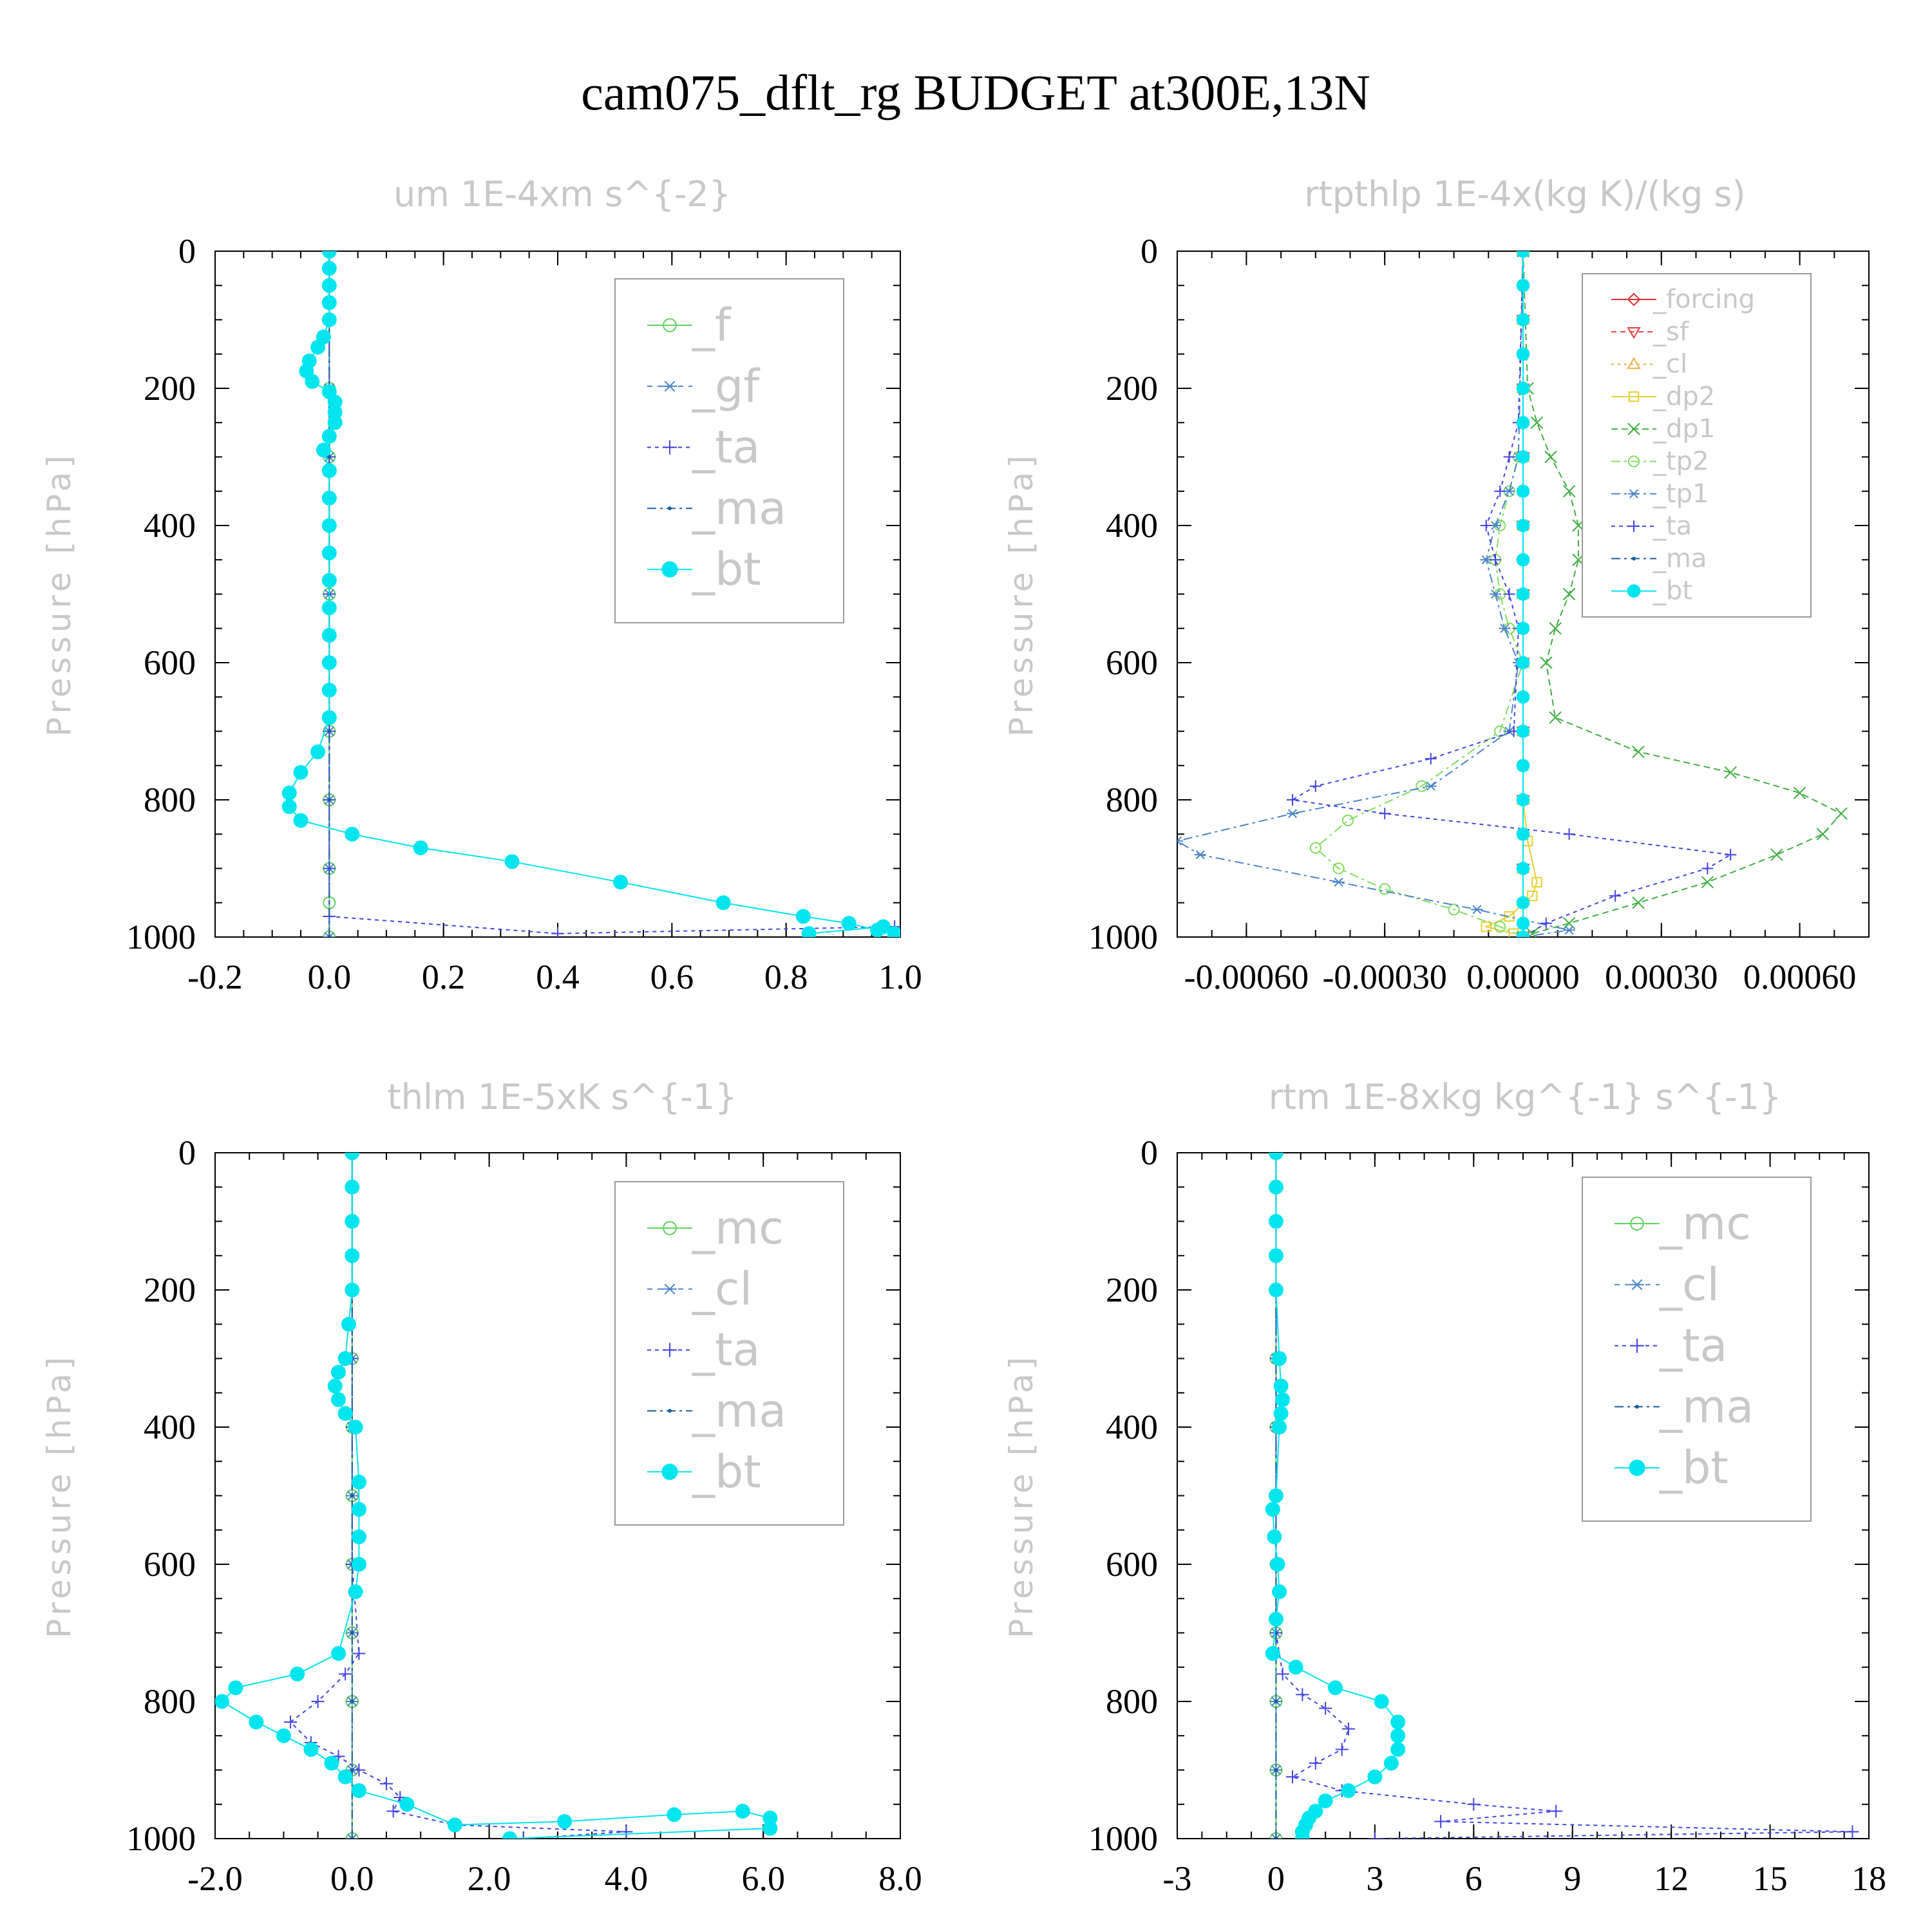  What do you see at coordinates (459, 1496) in the screenshot?
I see `series-ta` at bounding box center [459, 1496].